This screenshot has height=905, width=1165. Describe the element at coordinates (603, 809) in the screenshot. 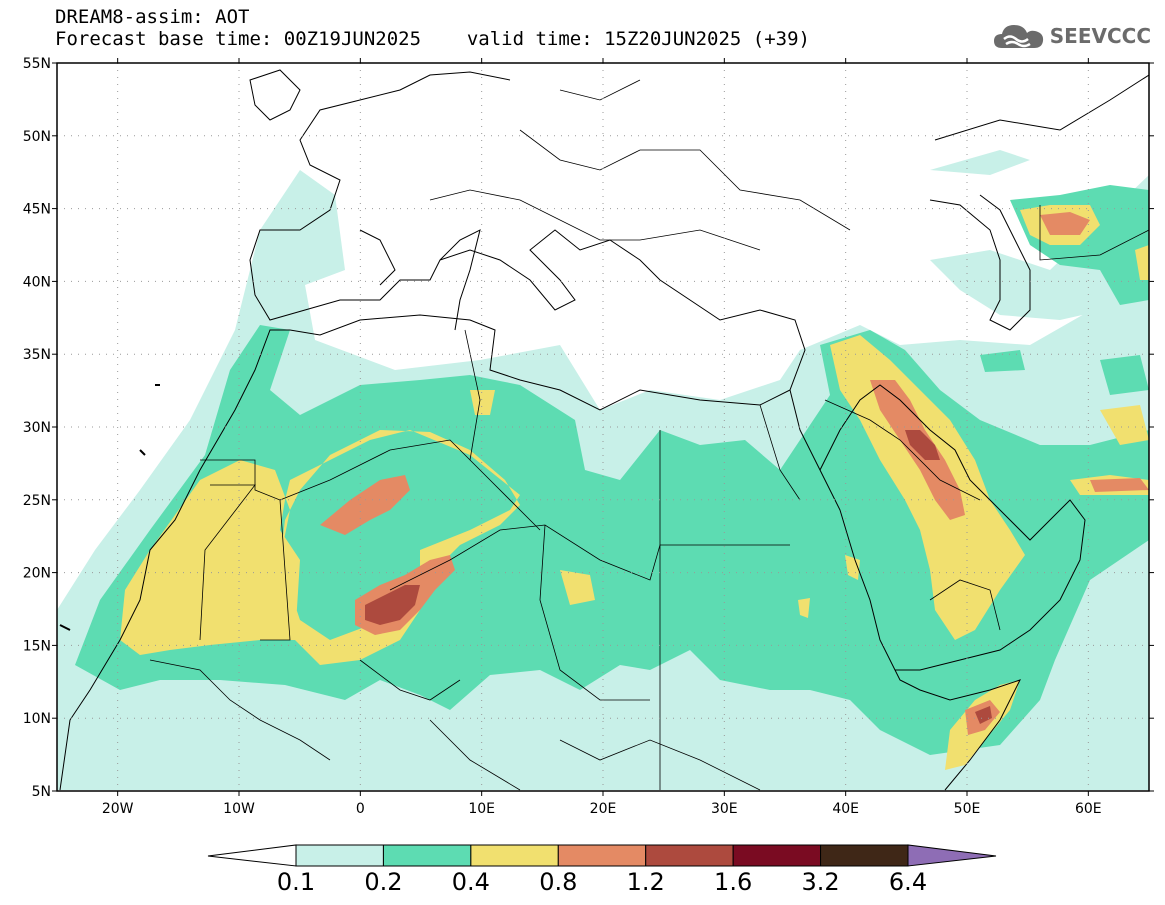

I see `lon-tick-label: 20E` at that location.